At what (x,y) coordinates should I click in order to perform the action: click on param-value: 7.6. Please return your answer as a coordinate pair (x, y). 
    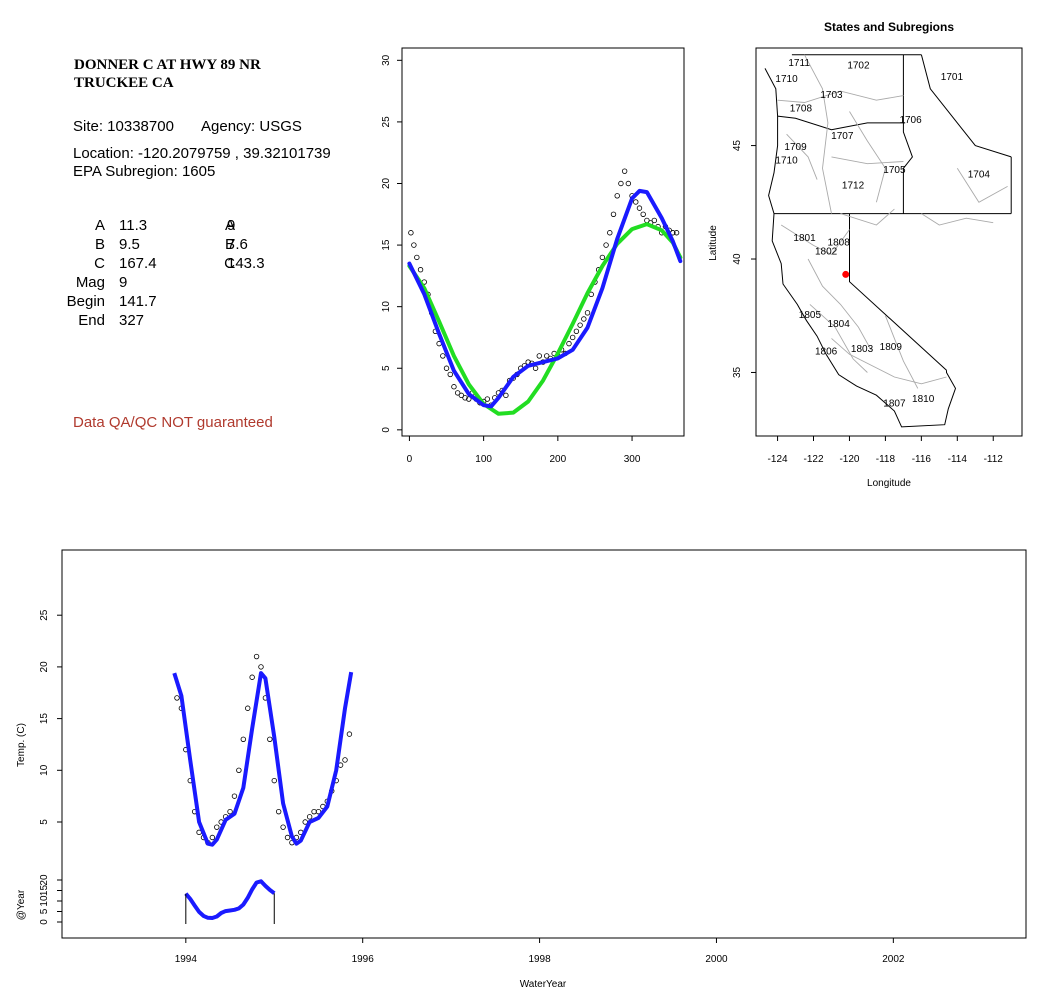
    Looking at the image, I should click on (237, 244).